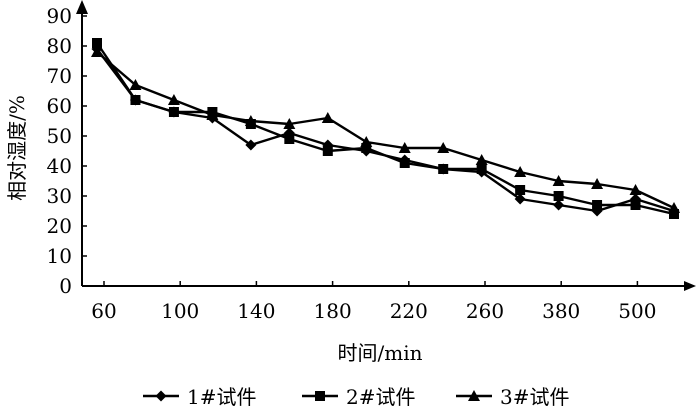 This screenshot has height=415, width=700. I want to click on x-tick-label: 500, so click(637, 311).